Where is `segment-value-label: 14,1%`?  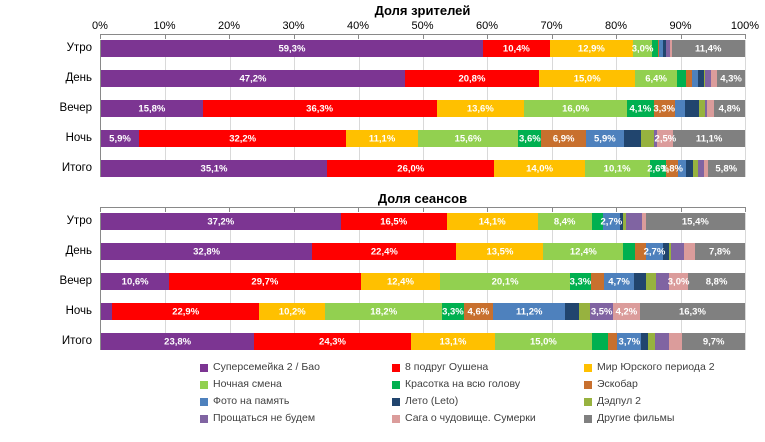 segment-value-label: 14,1% is located at coordinates (492, 221).